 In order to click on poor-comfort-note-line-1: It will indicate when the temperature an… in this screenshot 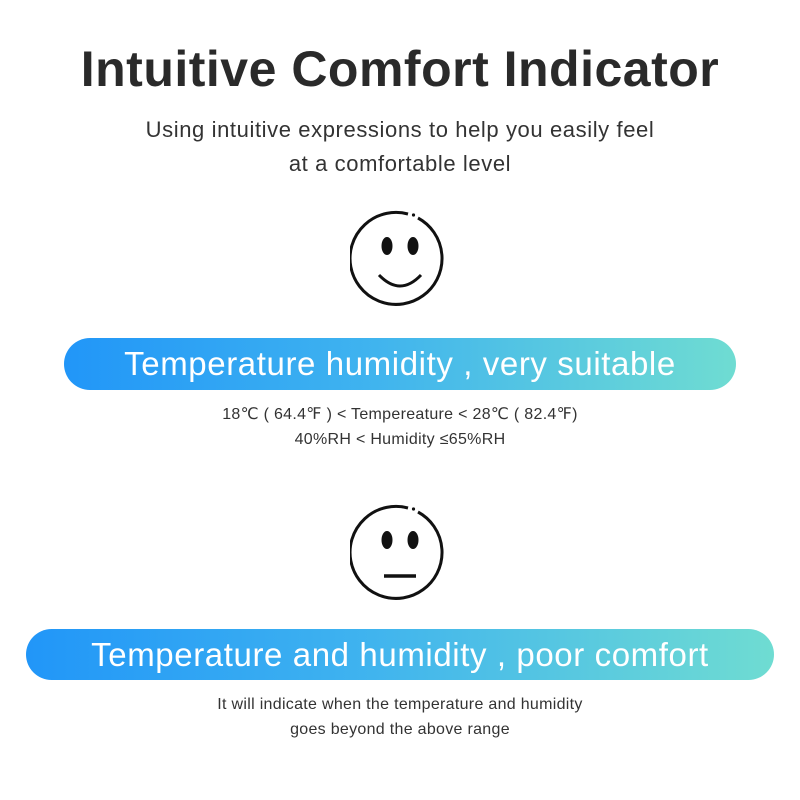, I will do `click(400, 704)`.